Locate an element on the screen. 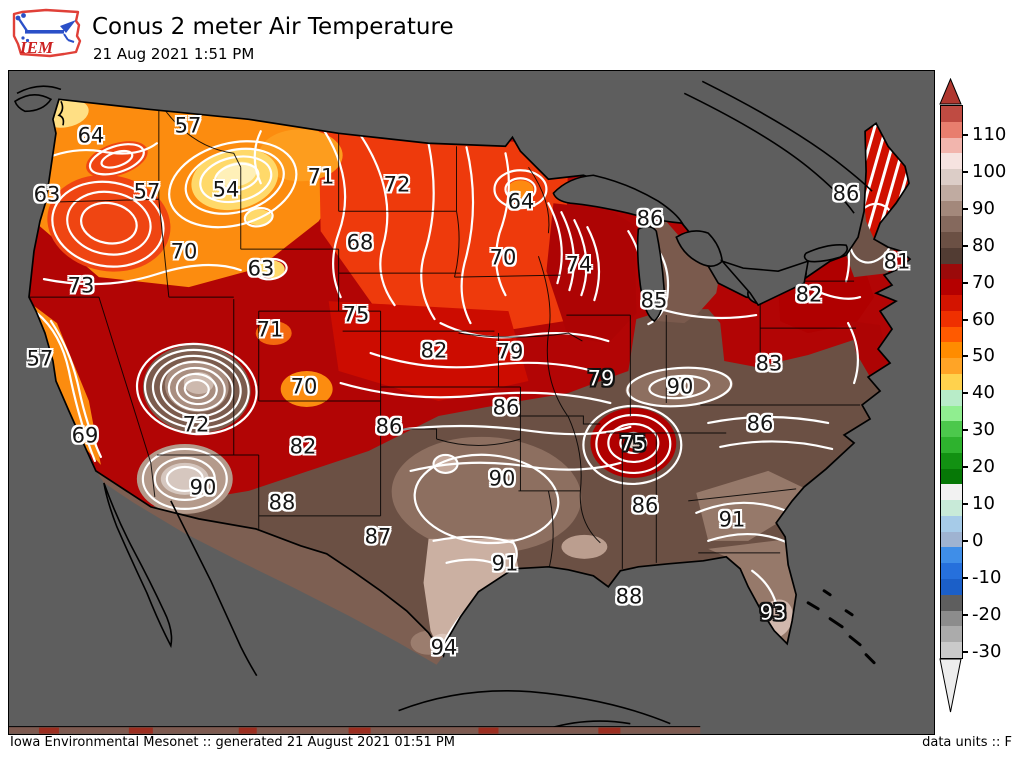  temperature-label: 85 is located at coordinates (654, 300).